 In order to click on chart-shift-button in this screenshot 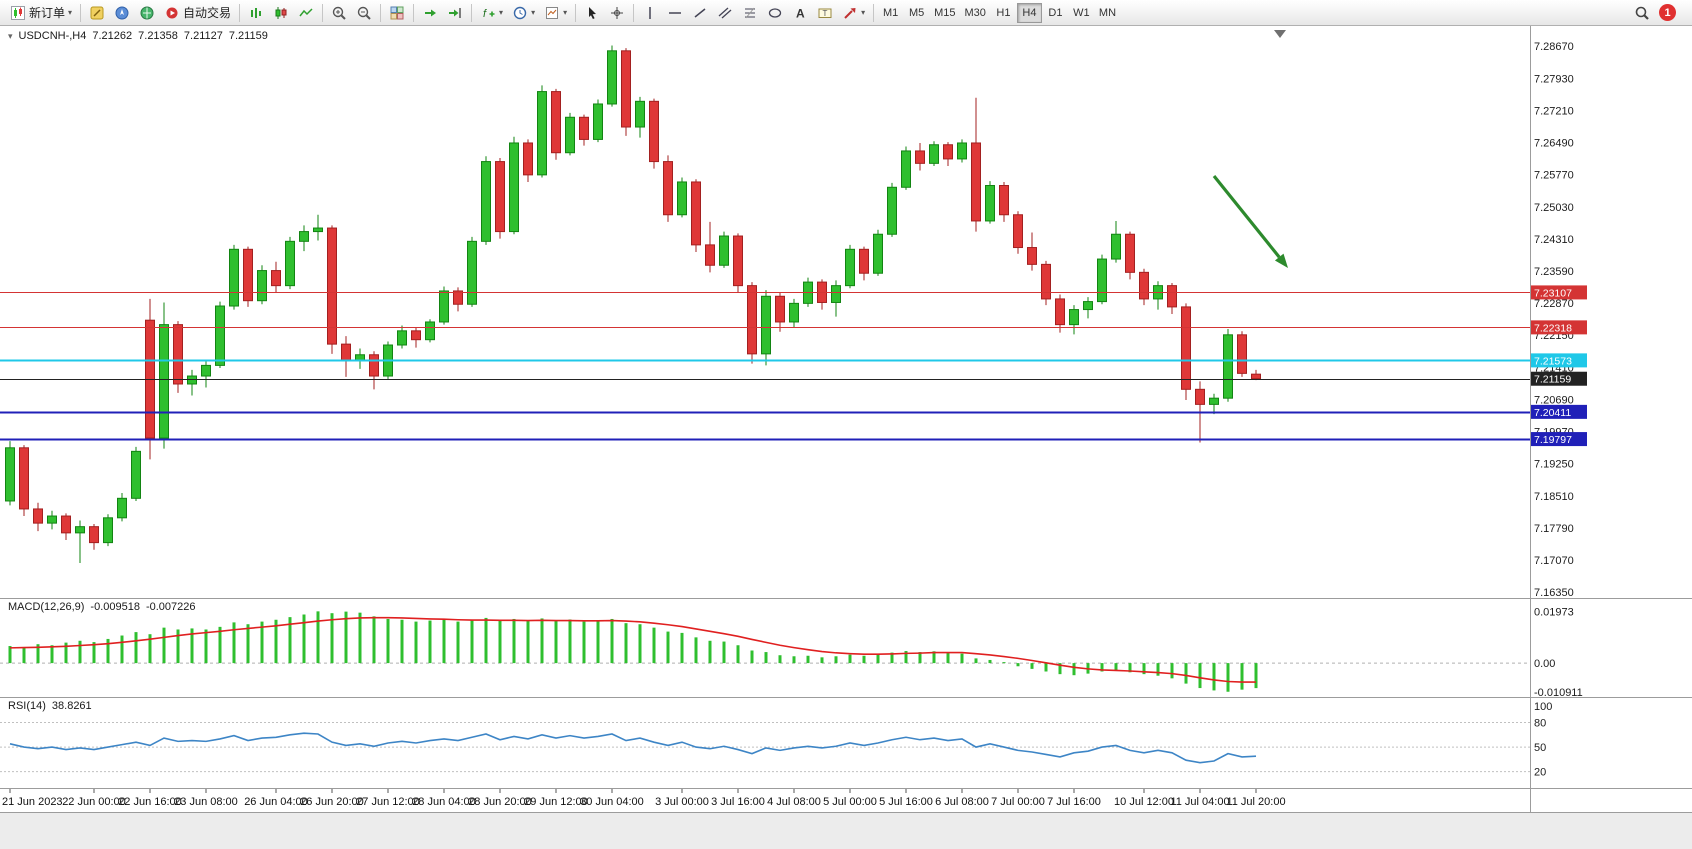, I will do `click(455, 13)`.